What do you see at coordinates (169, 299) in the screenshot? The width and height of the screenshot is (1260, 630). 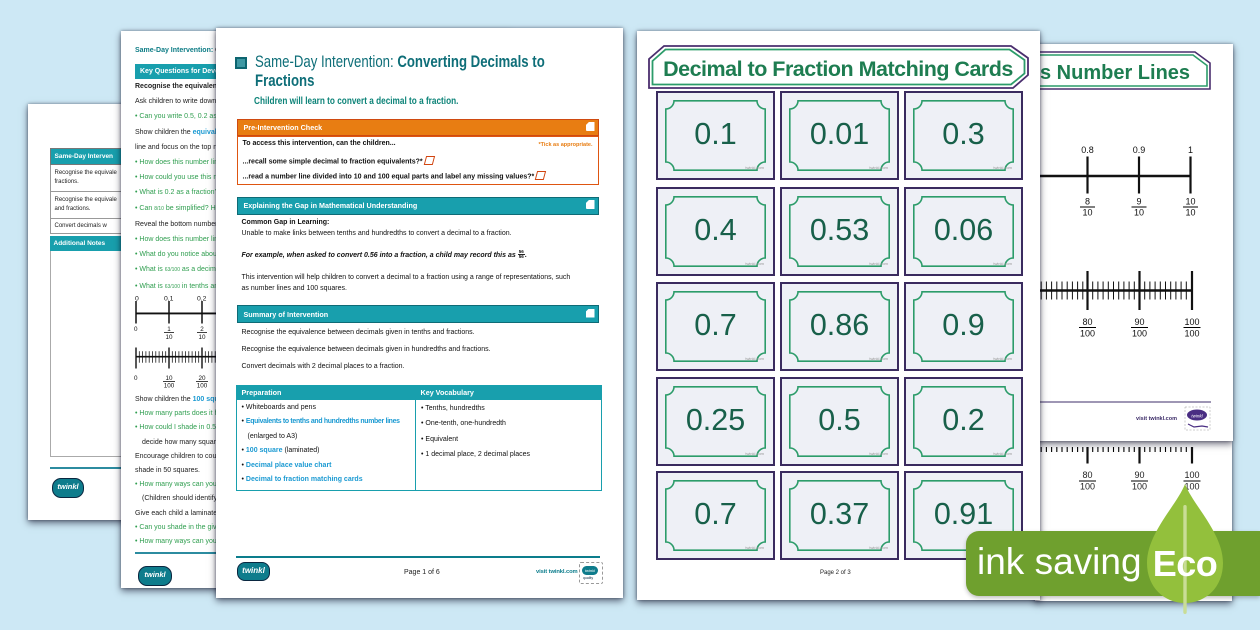 I see `svg-text: 0.1` at bounding box center [169, 299].